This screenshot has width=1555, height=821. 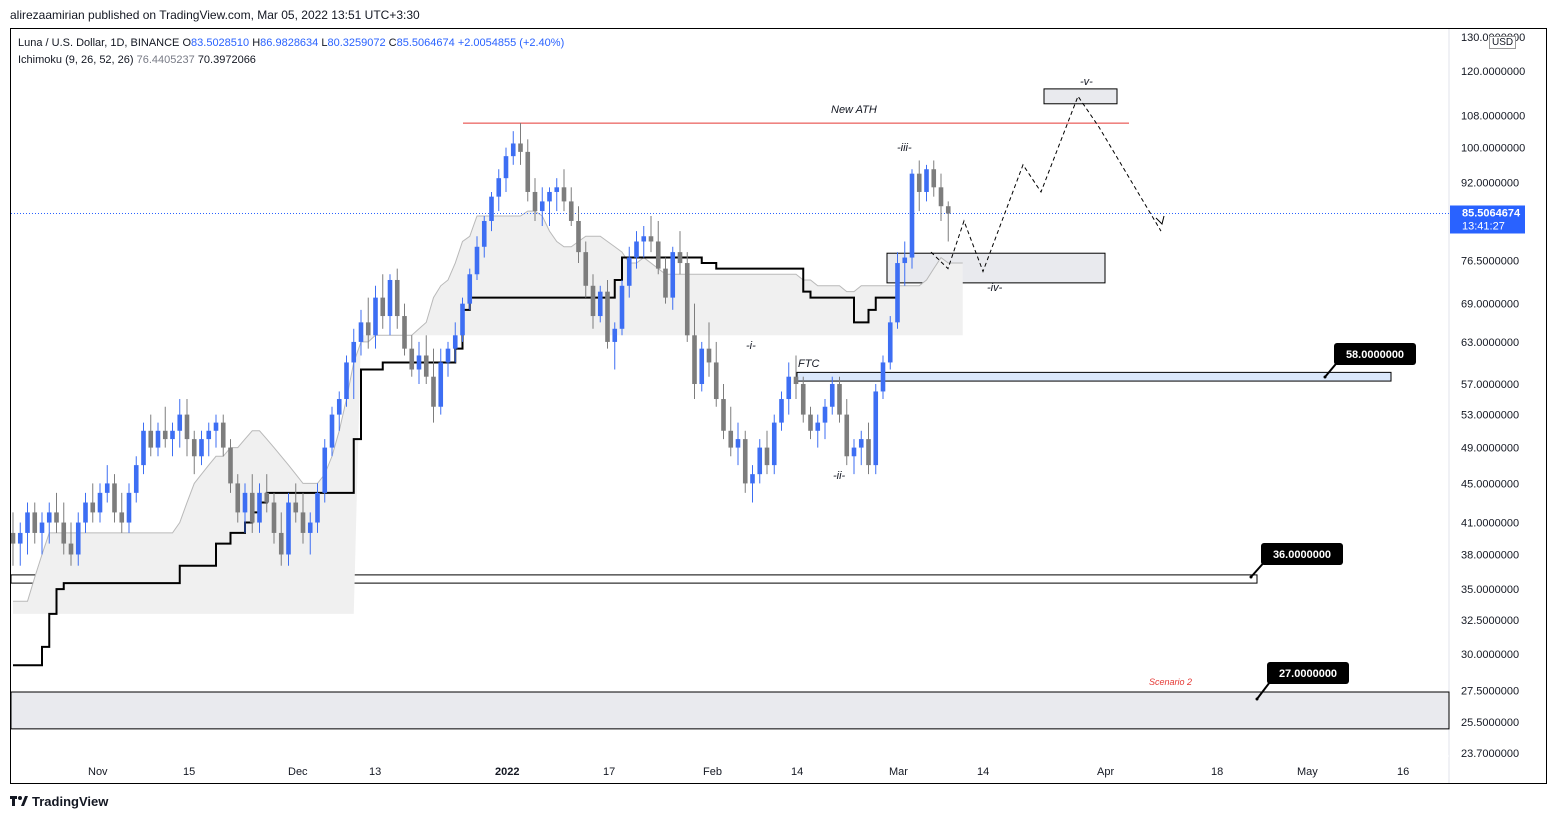 What do you see at coordinates (375, 772) in the screenshot?
I see `time-tick-label: 13` at bounding box center [375, 772].